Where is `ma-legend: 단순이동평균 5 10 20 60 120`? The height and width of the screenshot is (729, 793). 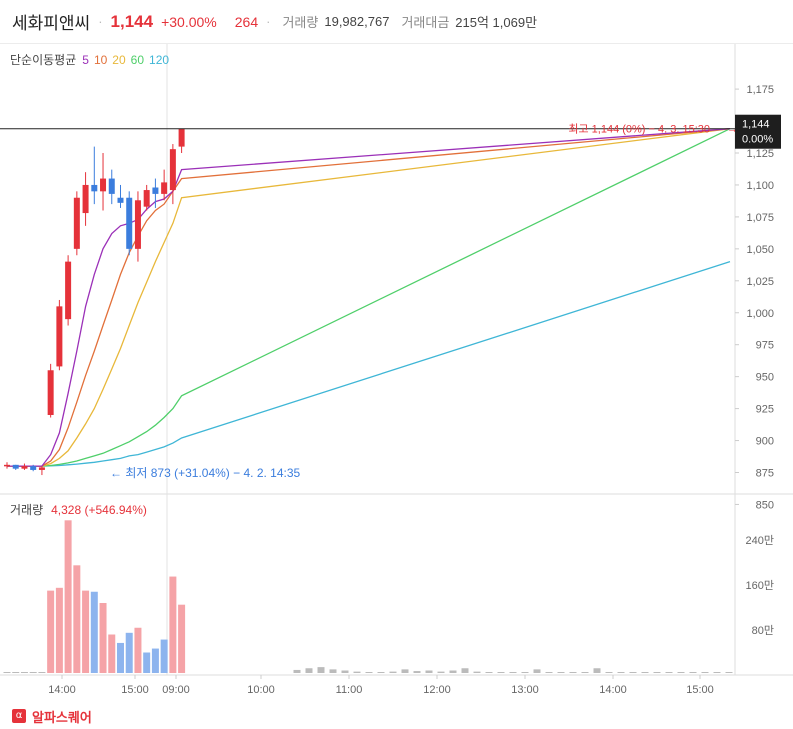 ma-legend: 단순이동평균 5 10 20 60 120 is located at coordinates (89, 60).